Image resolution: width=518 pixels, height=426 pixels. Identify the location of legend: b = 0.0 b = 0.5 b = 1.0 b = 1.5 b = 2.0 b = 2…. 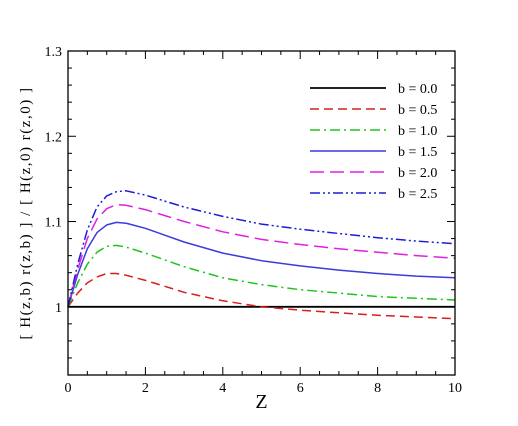
(373, 142).